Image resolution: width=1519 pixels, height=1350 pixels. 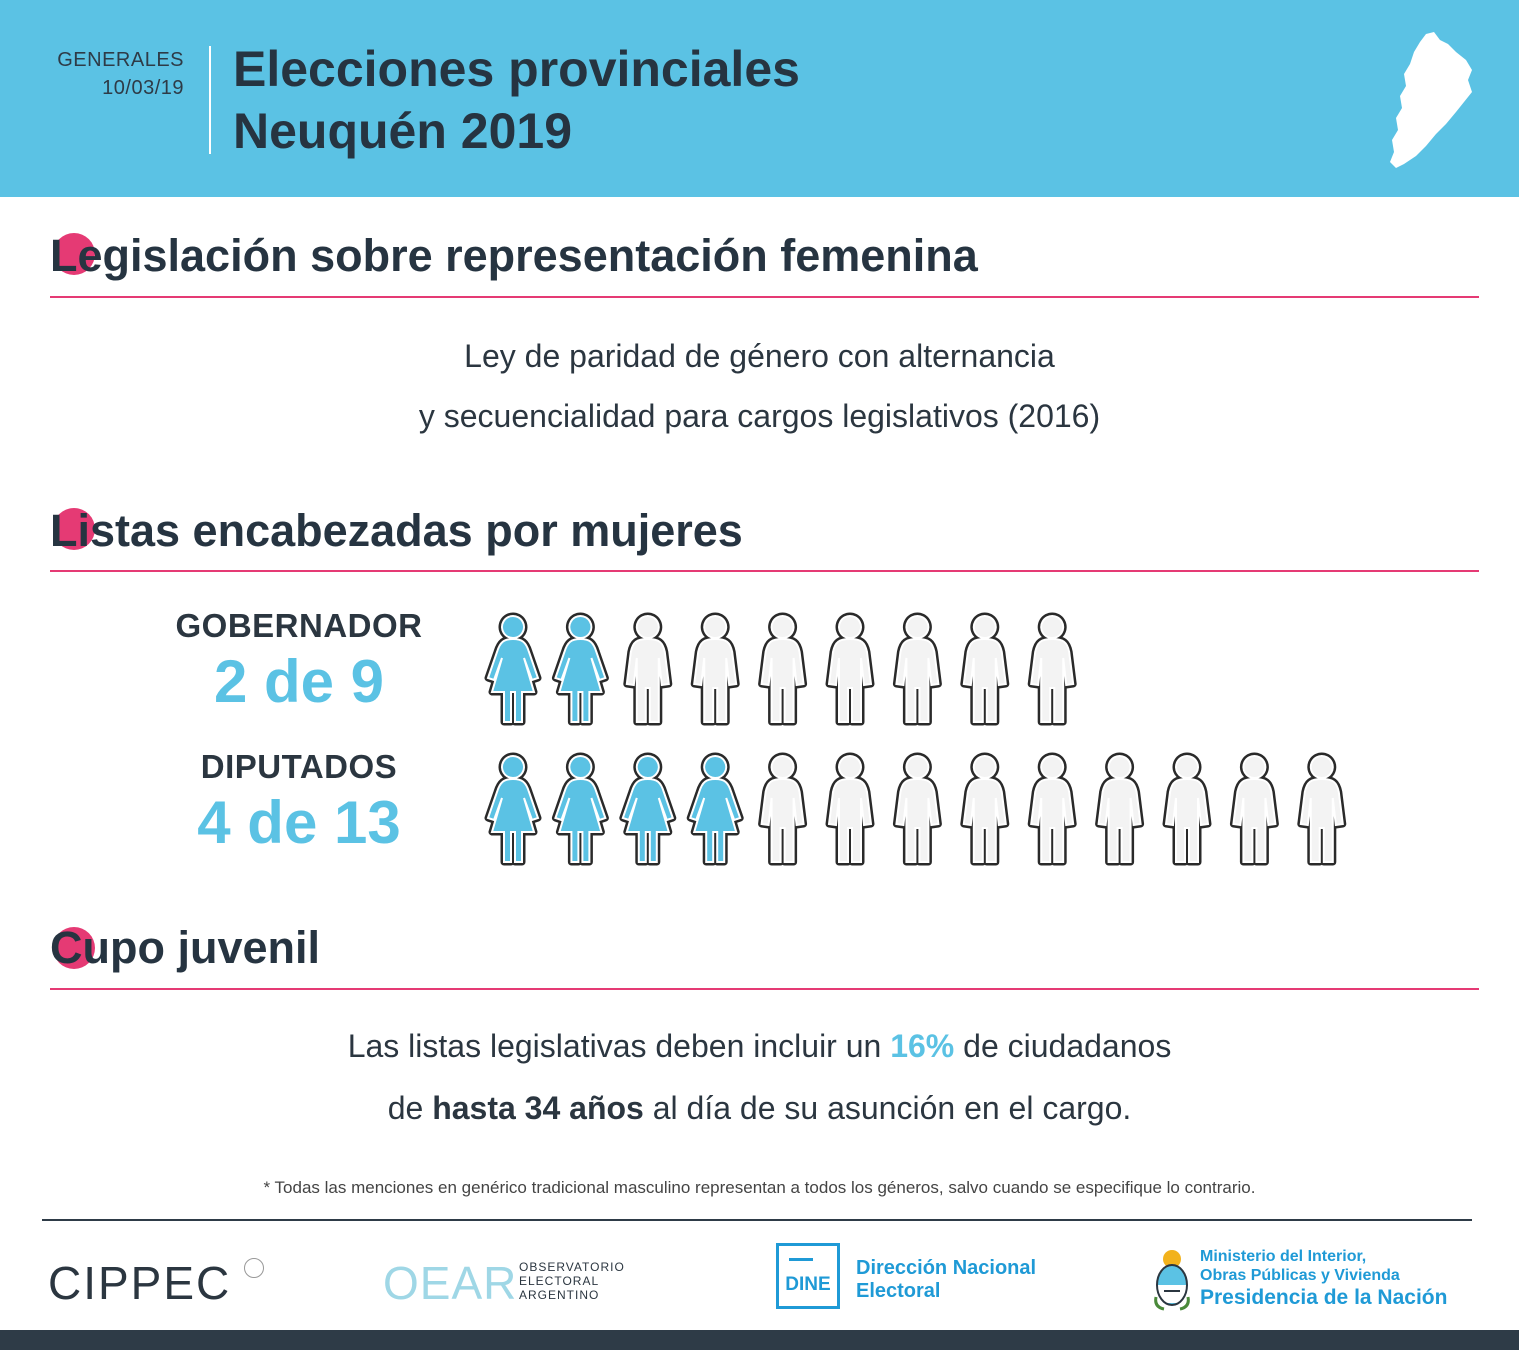 What do you see at coordinates (185, 947) in the screenshot?
I see `section-title-youth: Cupo juvenil` at bounding box center [185, 947].